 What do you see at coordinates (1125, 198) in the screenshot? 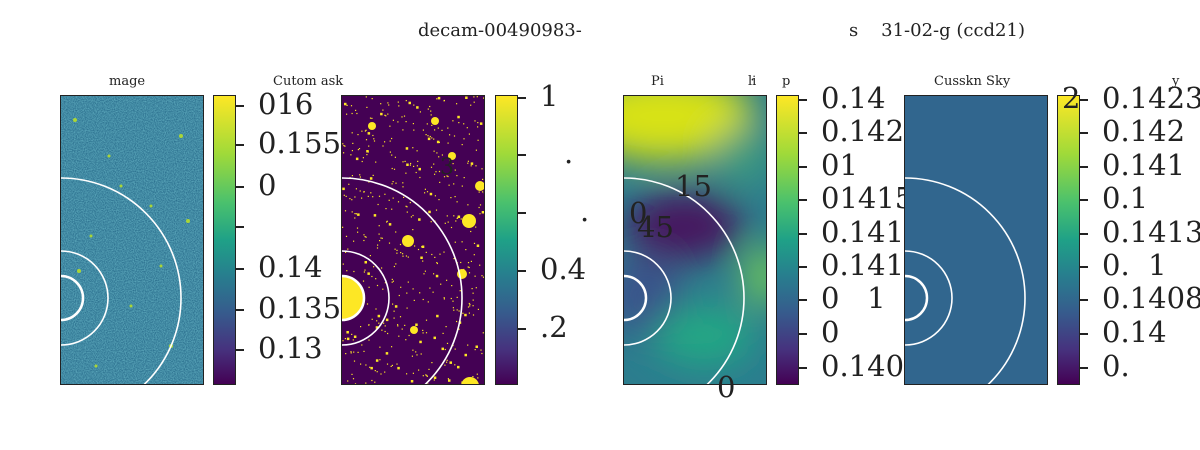
I see `colorbar-tick-label: 0.1` at bounding box center [1125, 198].